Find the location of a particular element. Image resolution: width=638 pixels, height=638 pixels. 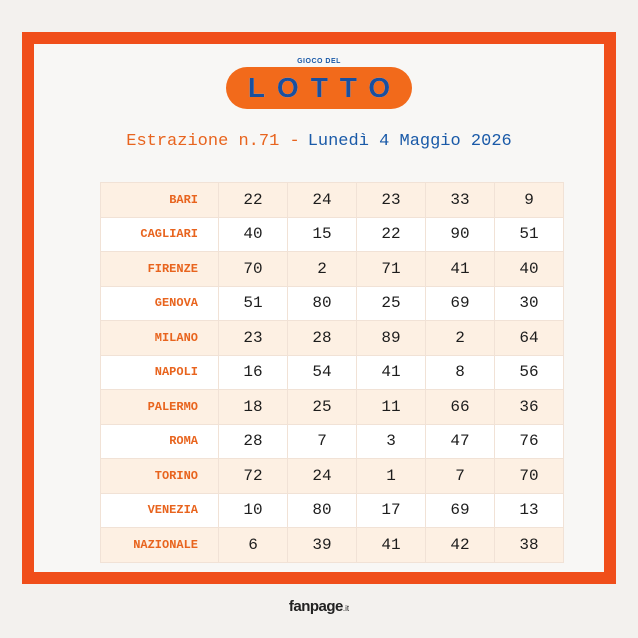

table-row: ROMA 28 7 3 47 76 is located at coordinates (332, 441).